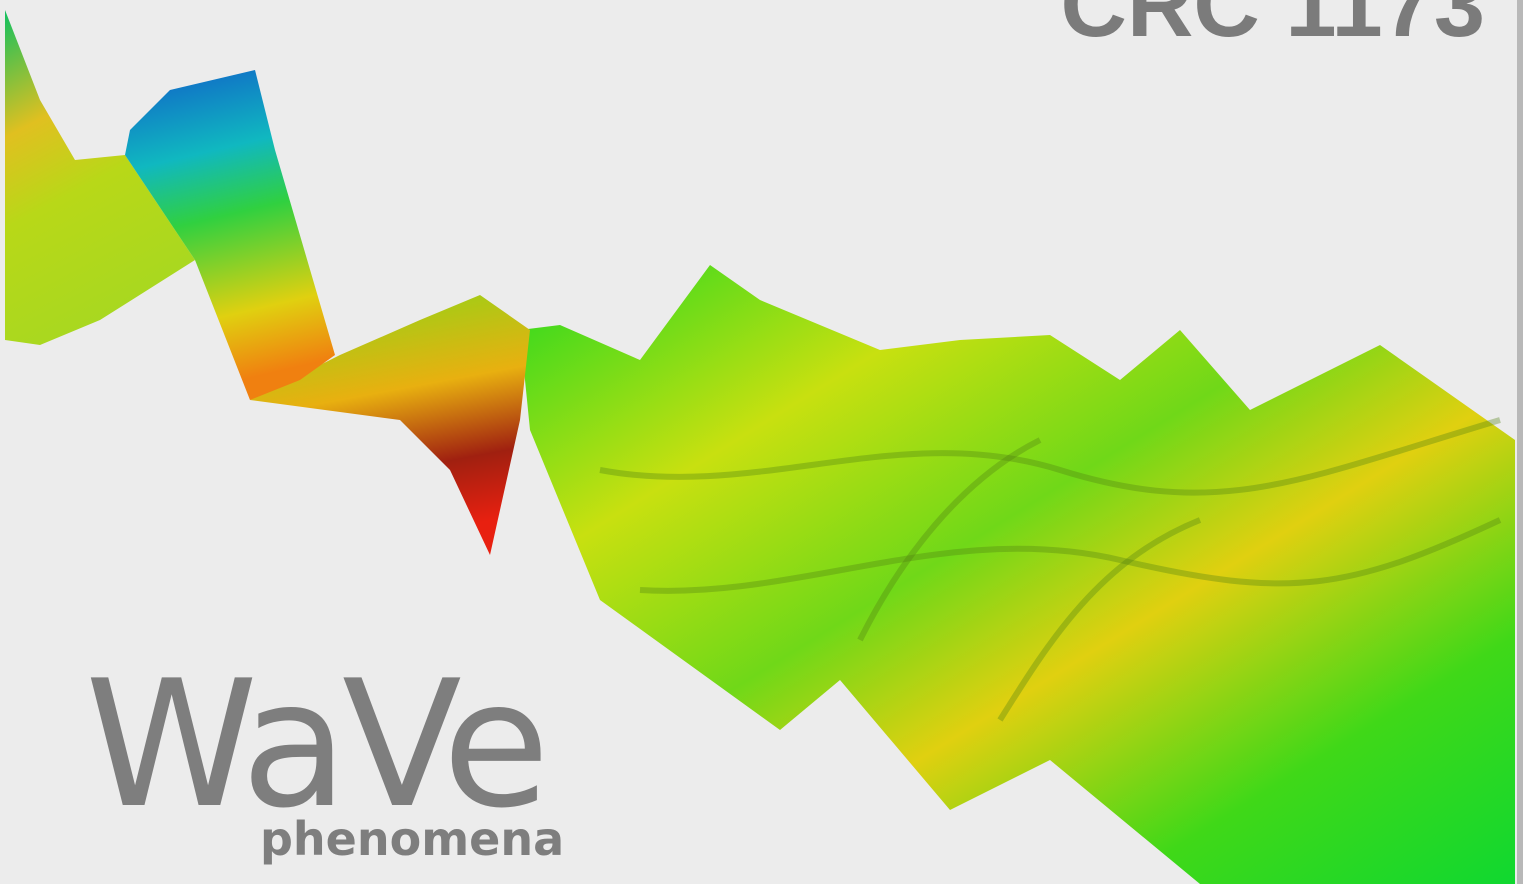 The height and width of the screenshot is (884, 1523). I want to click on surface-ridge, so click(230, 235).